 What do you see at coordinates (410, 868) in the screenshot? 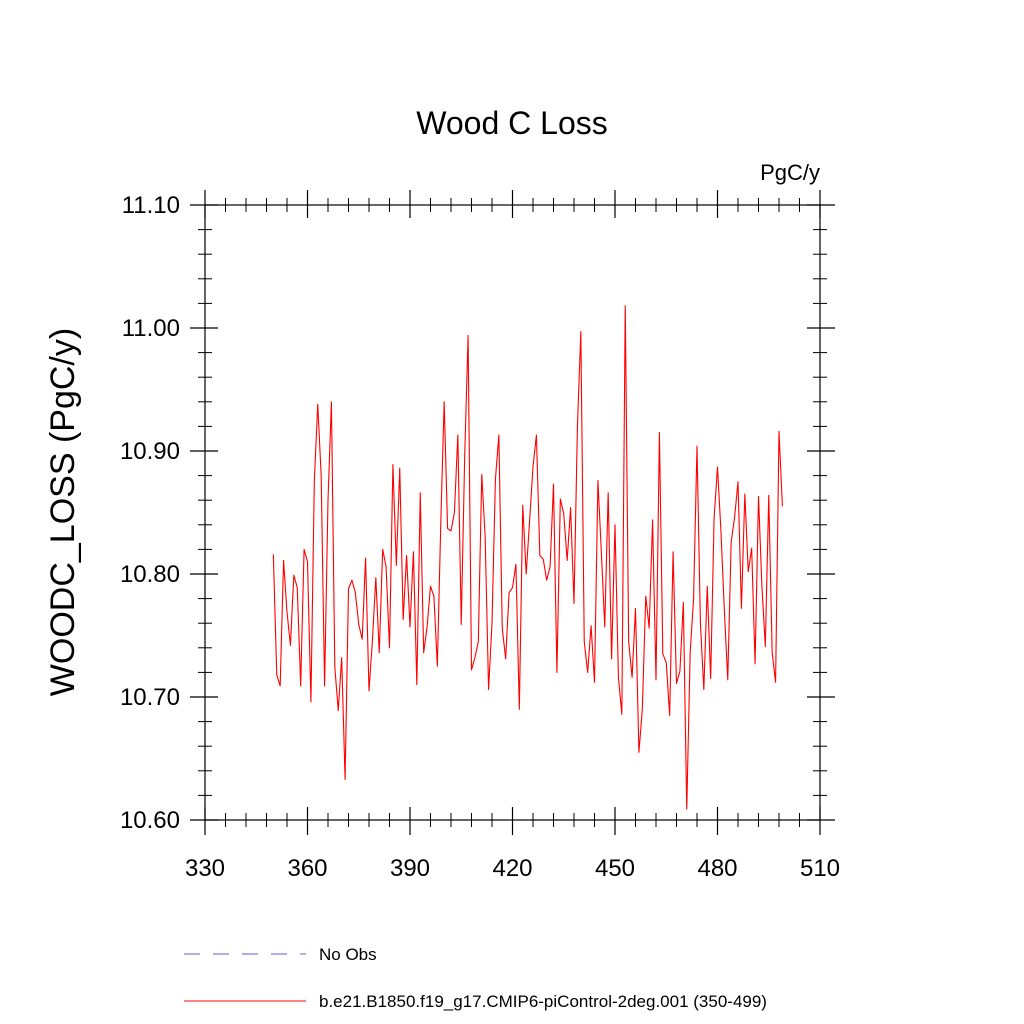
I see `x-tick-label: 390` at bounding box center [410, 868].